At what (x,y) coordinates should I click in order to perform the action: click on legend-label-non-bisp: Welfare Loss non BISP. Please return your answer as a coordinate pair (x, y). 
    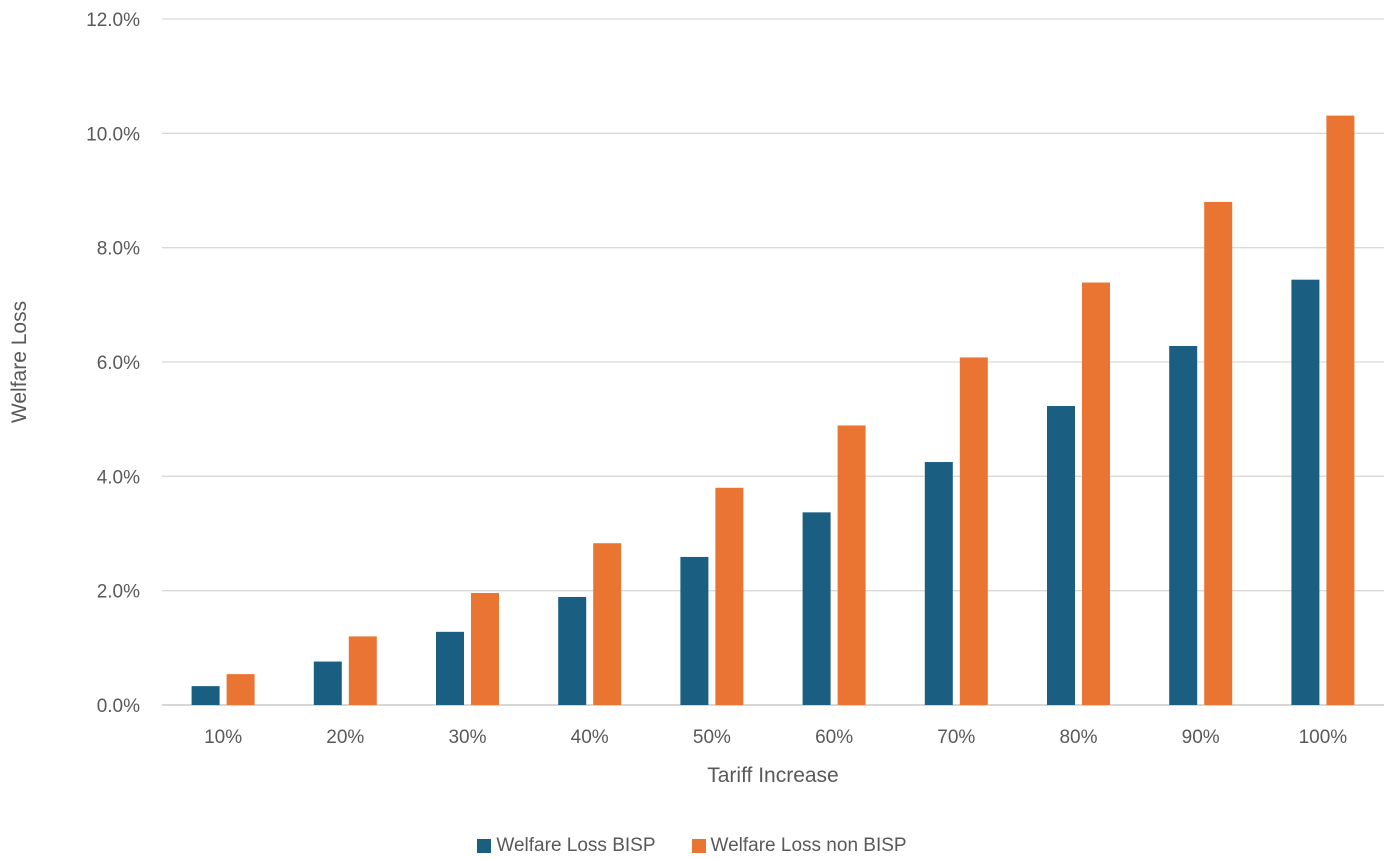
    Looking at the image, I should click on (808, 845).